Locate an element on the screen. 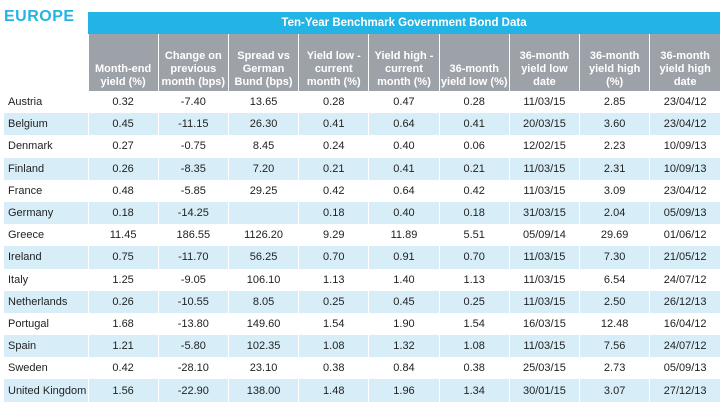 The width and height of the screenshot is (724, 404). country-name: Denmark is located at coordinates (30, 146).